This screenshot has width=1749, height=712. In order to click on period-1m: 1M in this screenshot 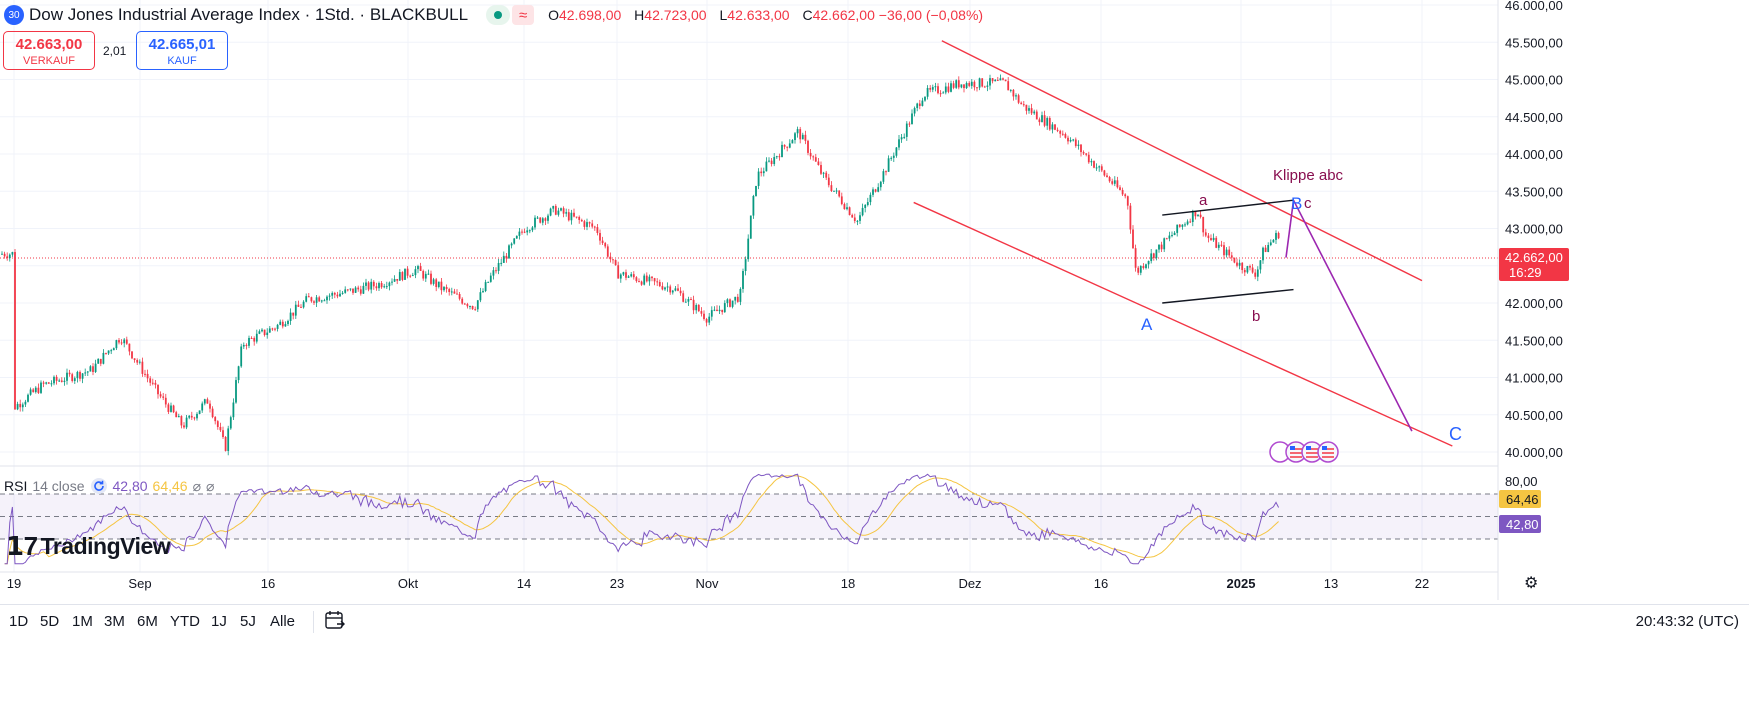, I will do `click(82, 621)`.